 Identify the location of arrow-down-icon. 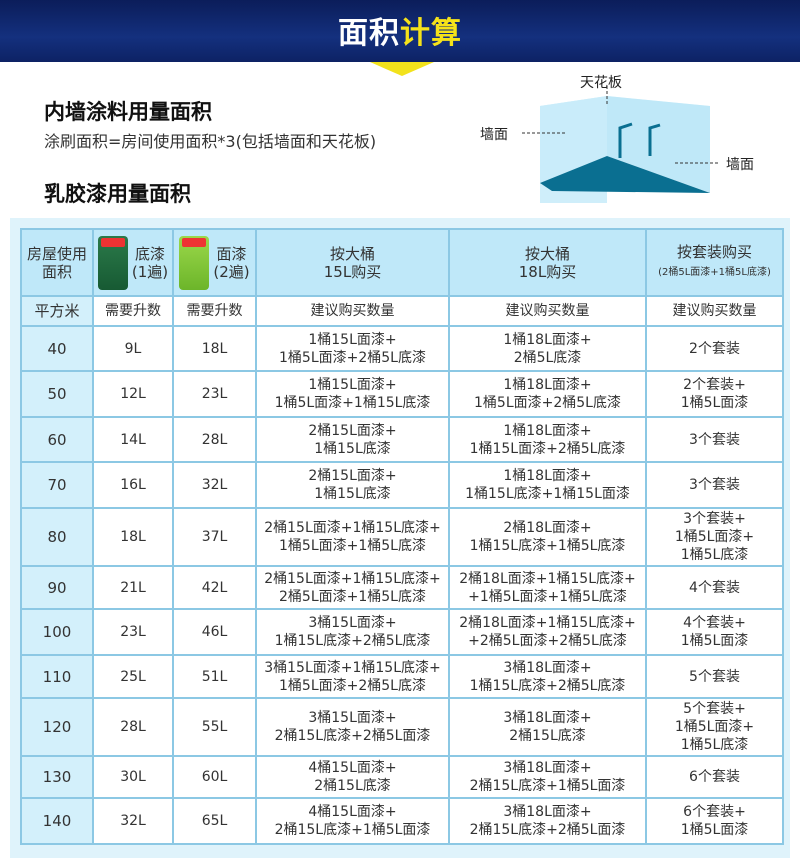
(402, 69).